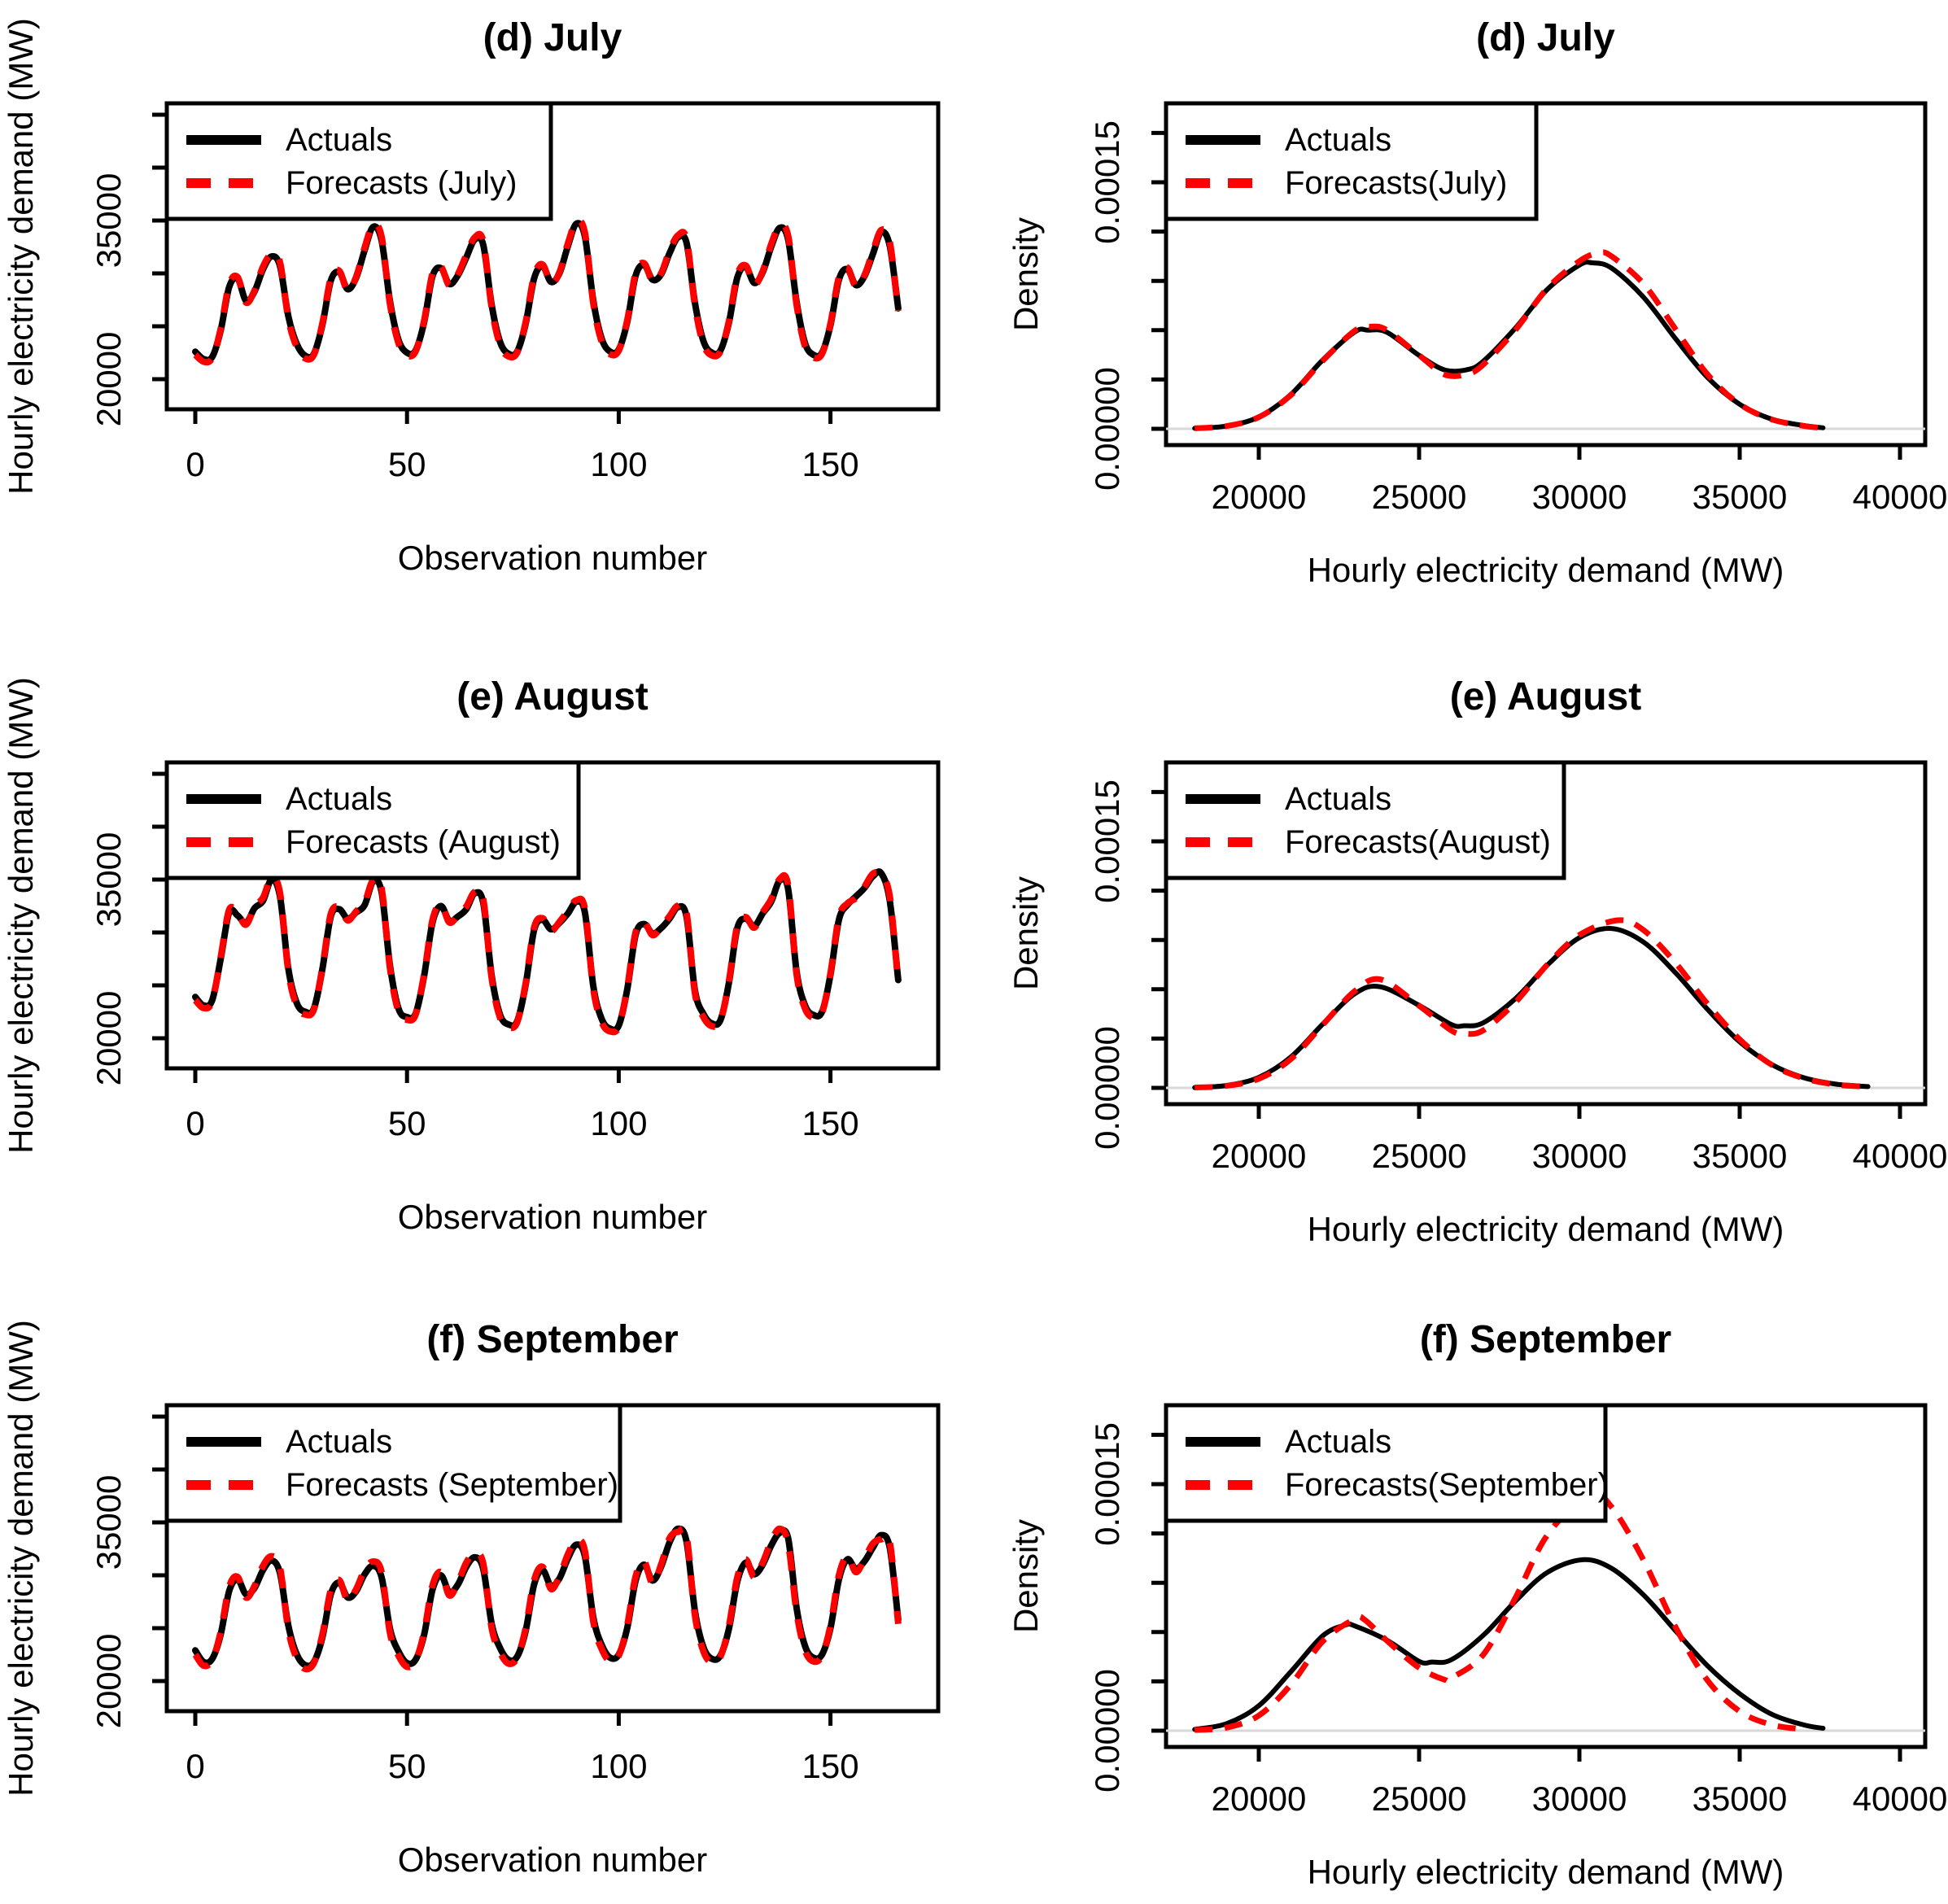 The width and height of the screenshot is (1948, 1904). Describe the element at coordinates (1447, 1485) in the screenshot. I see `legend-label: Forecasts(September)` at that location.